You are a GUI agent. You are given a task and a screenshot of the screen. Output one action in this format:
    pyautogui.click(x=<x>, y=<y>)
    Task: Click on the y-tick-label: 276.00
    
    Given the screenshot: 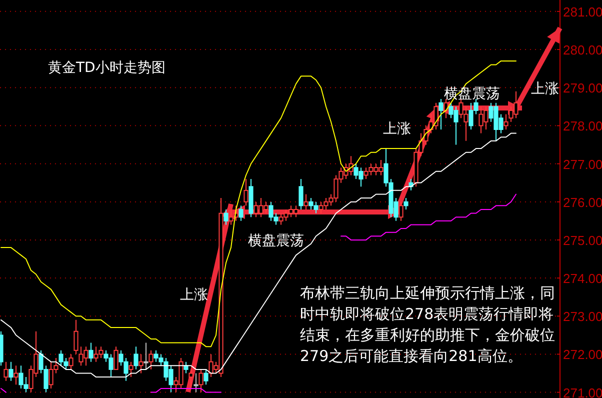 What is the action you would take?
    pyautogui.click(x=582, y=202)
    